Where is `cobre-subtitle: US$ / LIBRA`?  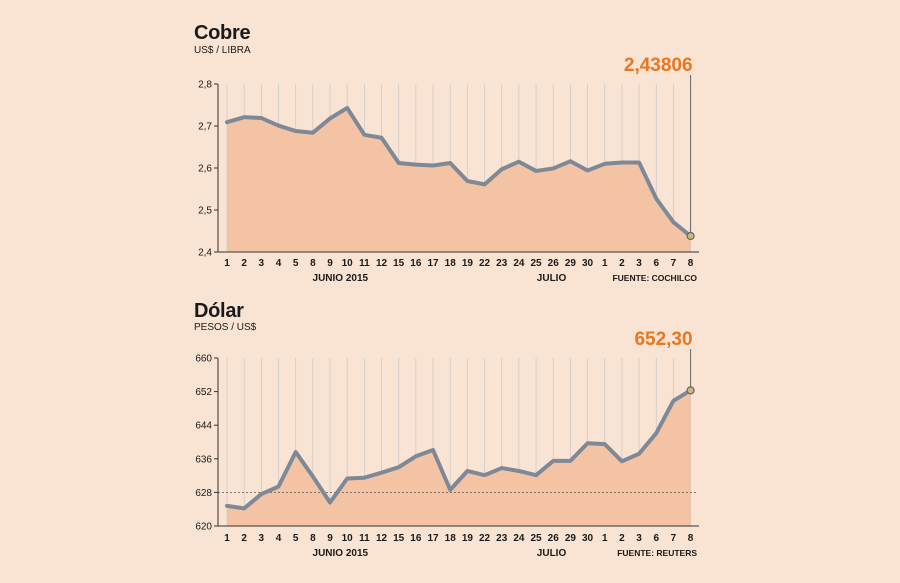
cobre-subtitle: US$ / LIBRA is located at coordinates (222, 50).